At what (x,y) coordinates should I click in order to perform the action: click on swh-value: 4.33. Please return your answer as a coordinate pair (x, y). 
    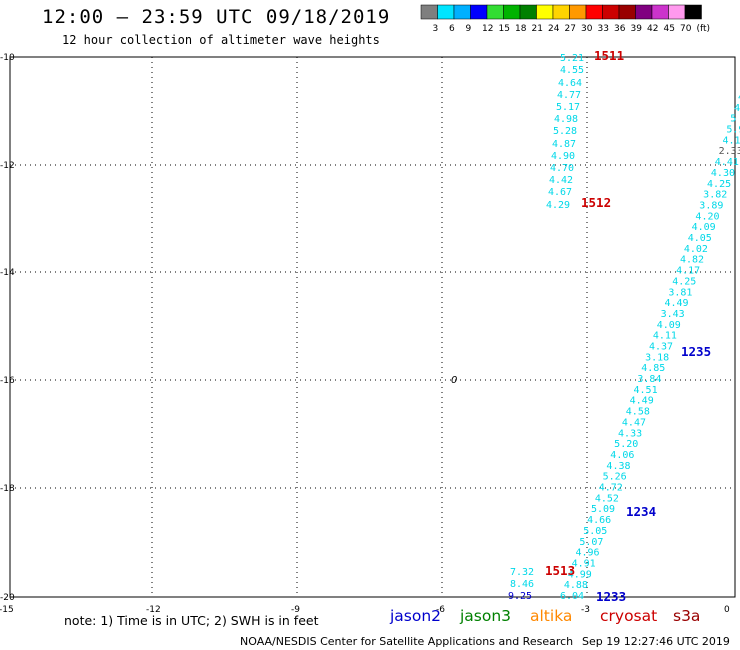
    Looking at the image, I should click on (630, 433).